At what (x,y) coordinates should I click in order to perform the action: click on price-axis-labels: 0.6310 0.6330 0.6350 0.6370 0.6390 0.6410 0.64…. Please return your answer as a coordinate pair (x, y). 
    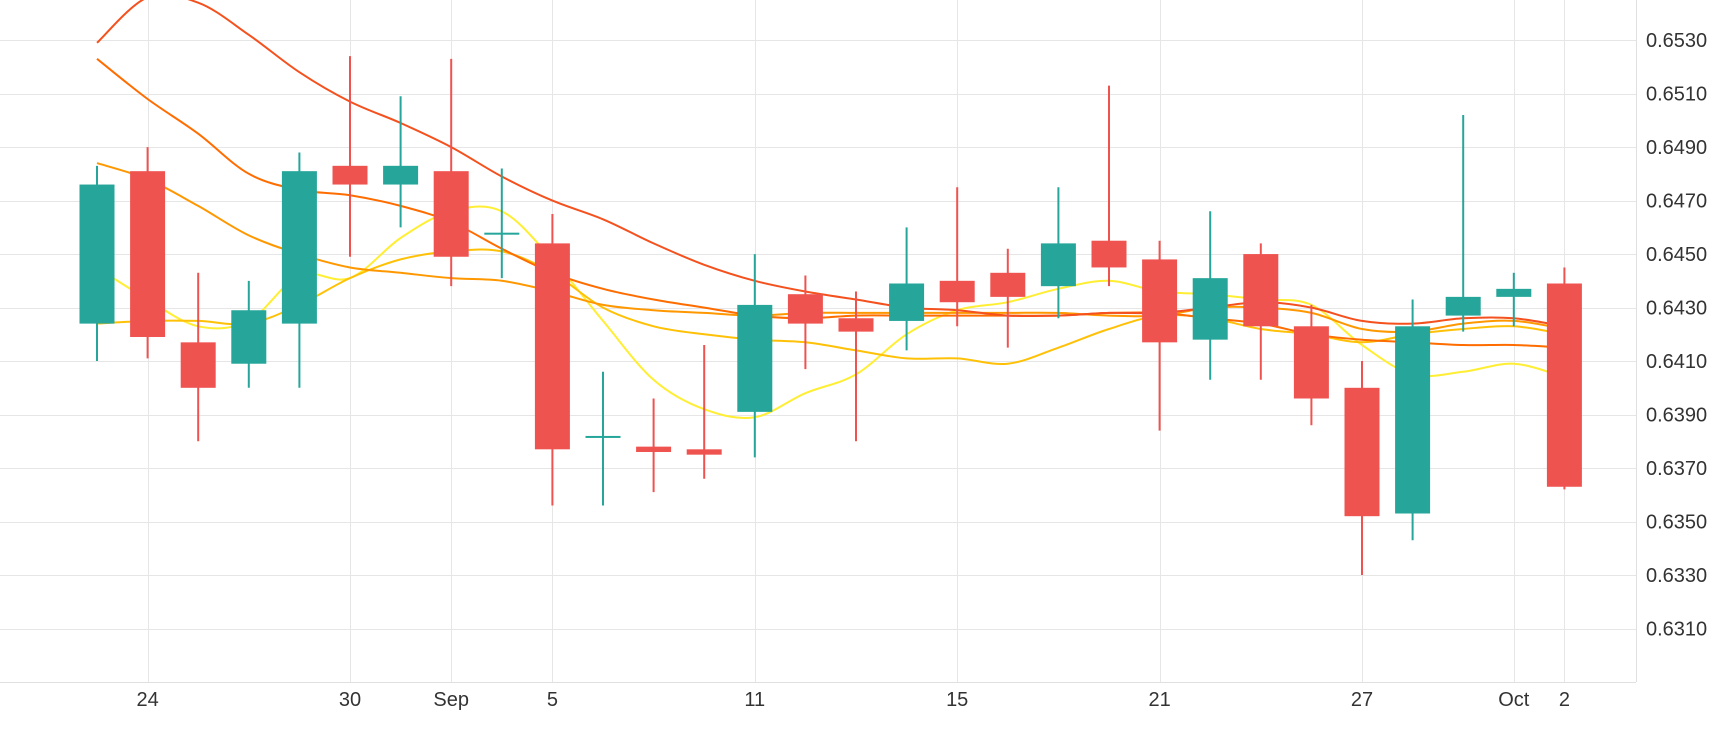
    Looking at the image, I should click on (1676, 335).